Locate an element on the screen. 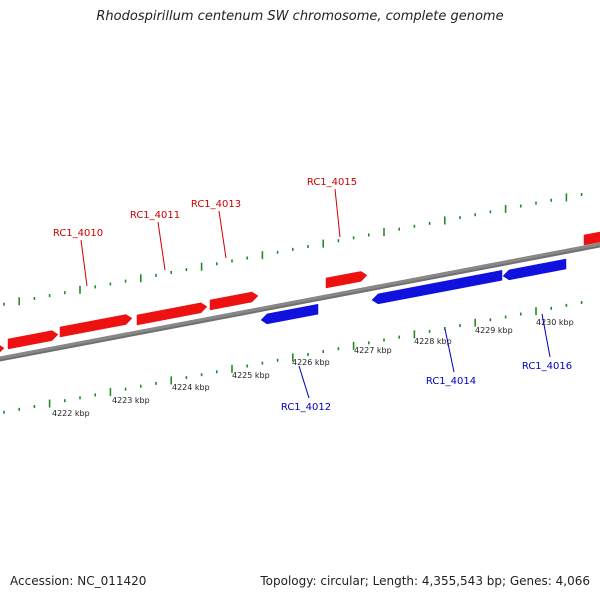 The image size is (600, 600). tick-label: 4229 kbp is located at coordinates (494, 330).